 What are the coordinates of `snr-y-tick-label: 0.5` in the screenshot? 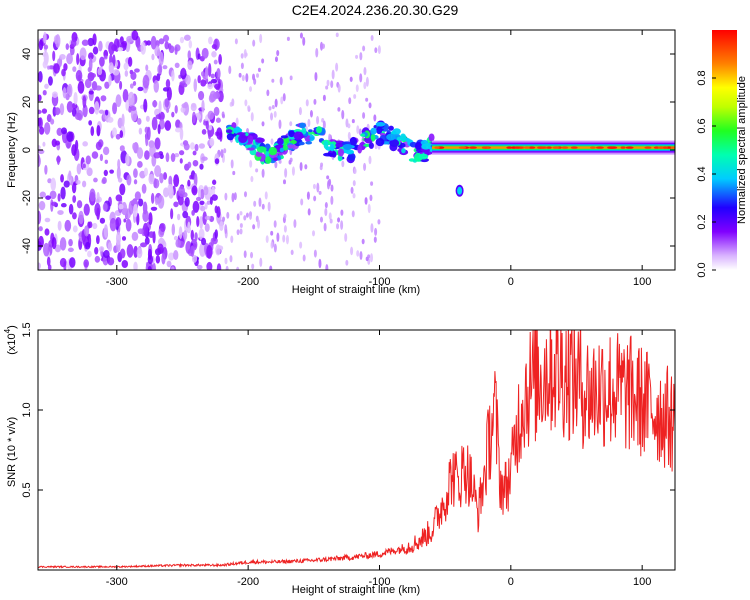 It's located at (27, 489).